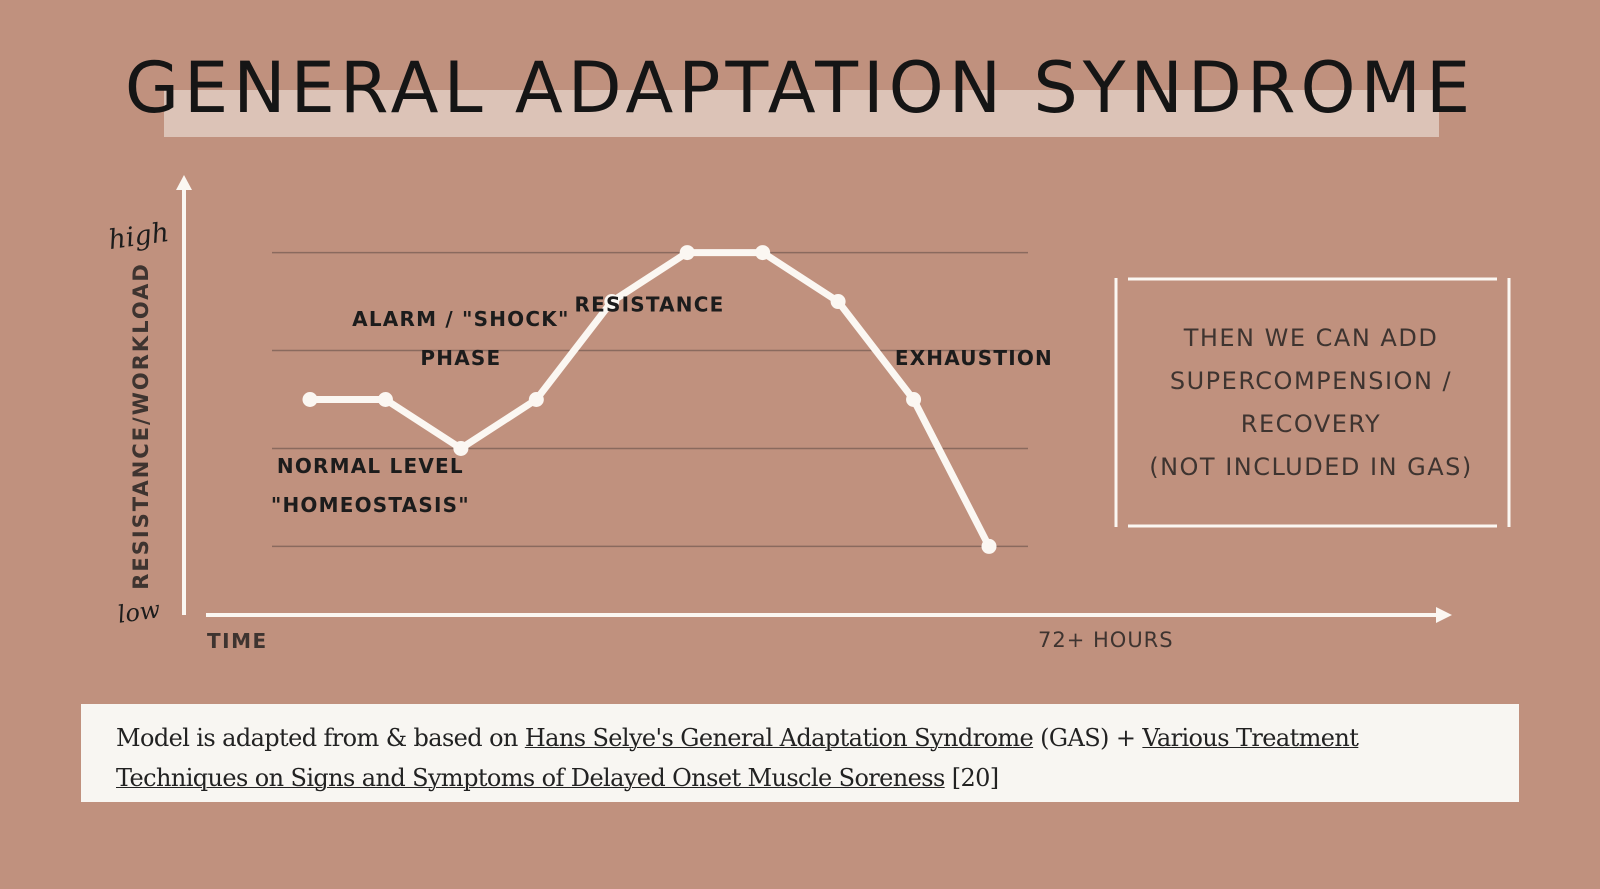  I want to click on phase-annotation: "HOMEOSTASIS", so click(370, 505).